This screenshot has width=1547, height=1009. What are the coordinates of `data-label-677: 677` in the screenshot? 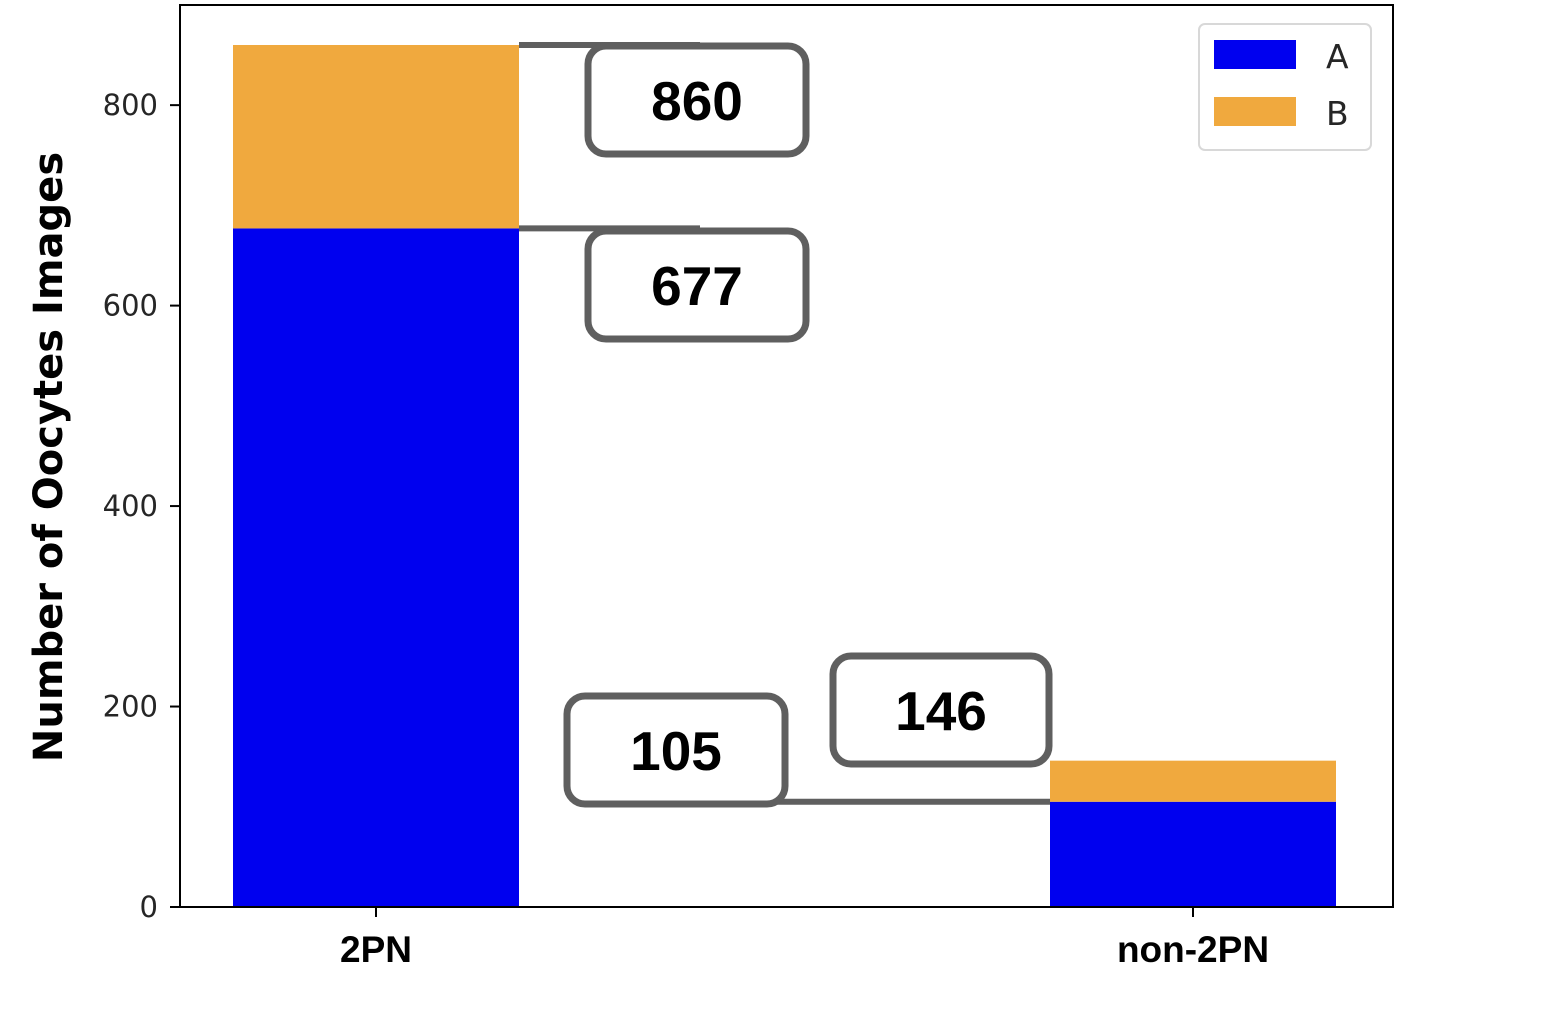 It's located at (697, 286).